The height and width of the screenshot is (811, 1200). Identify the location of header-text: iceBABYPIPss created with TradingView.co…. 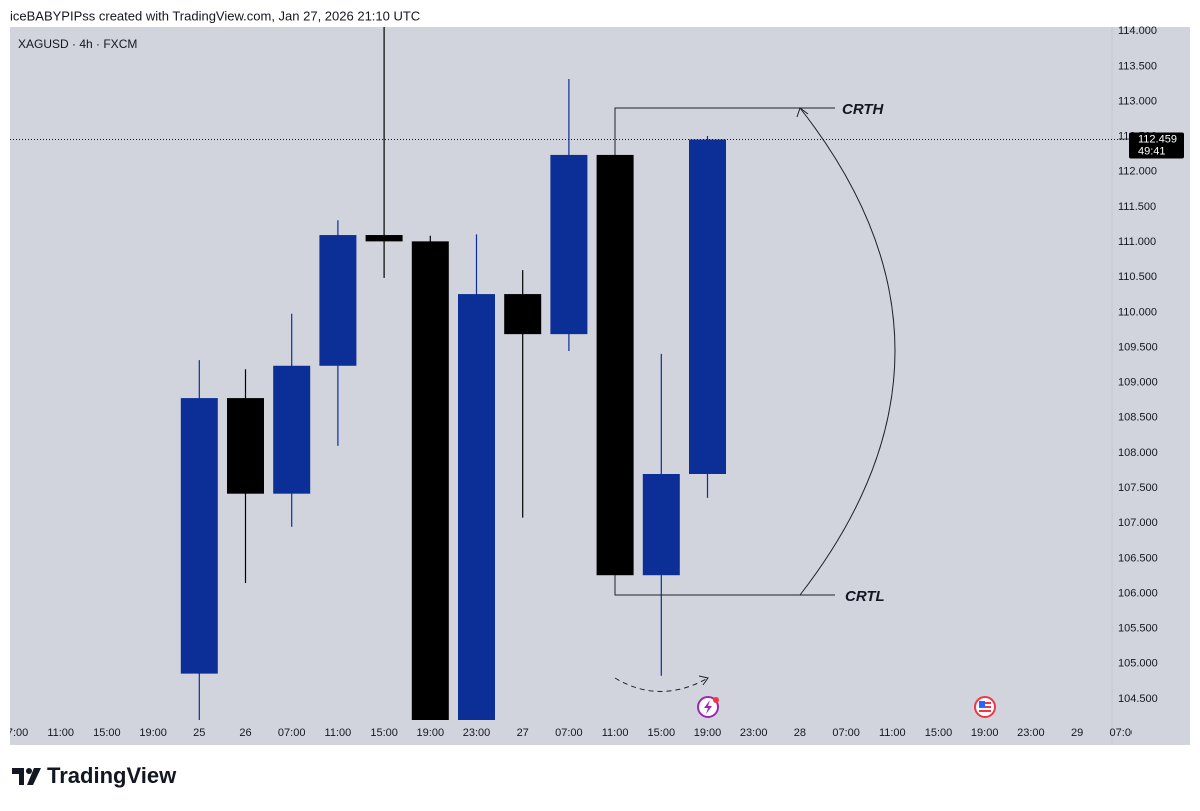
(215, 15).